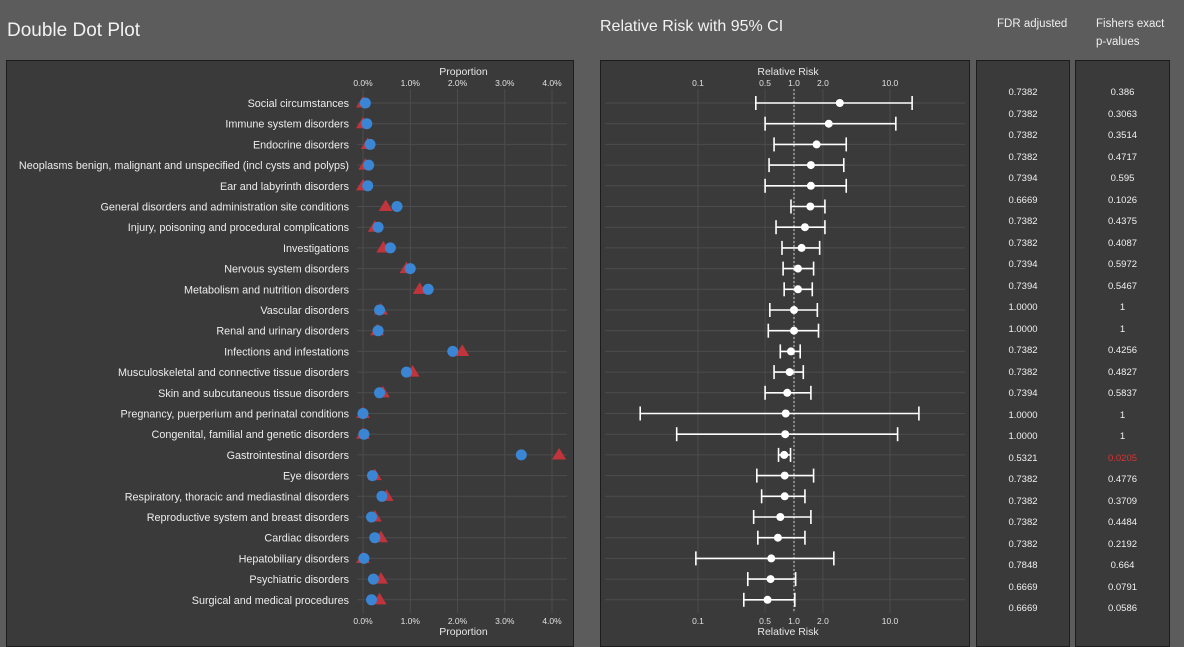  Describe the element at coordinates (1122, 135) in the screenshot. I see `fisher-p-value: 0.3514` at that location.